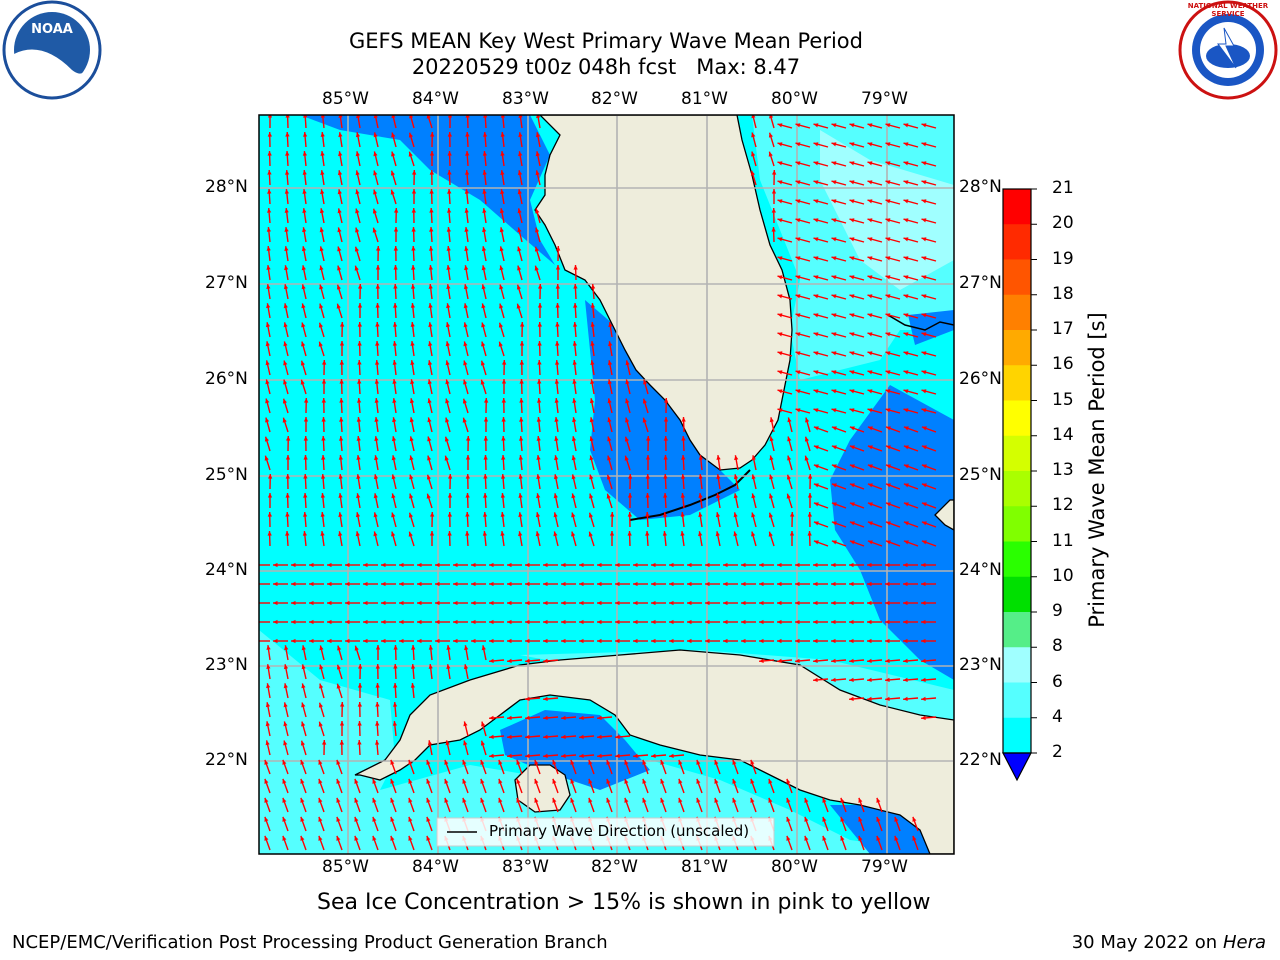  I want to click on colorbar-tick-label: 20, so click(1063, 223).